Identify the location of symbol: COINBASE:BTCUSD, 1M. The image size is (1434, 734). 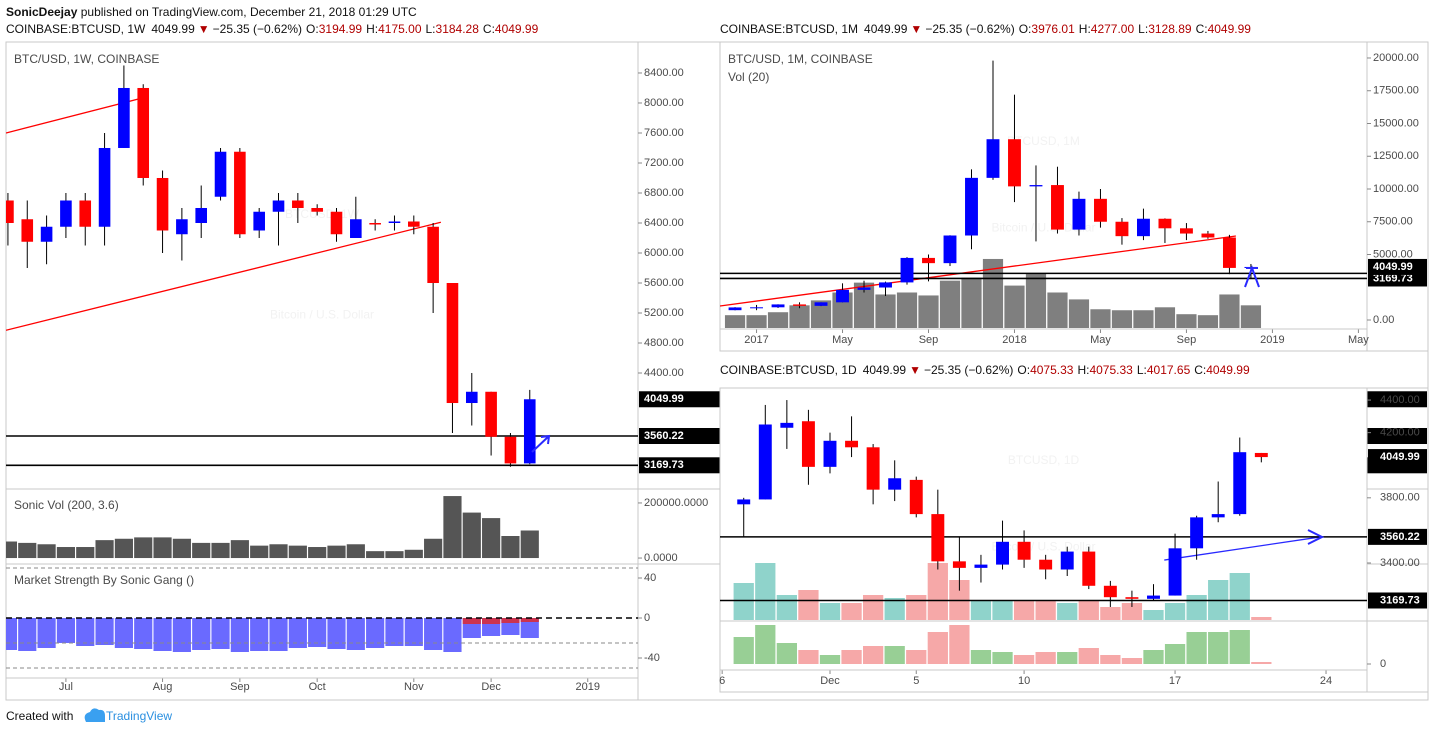
(789, 29).